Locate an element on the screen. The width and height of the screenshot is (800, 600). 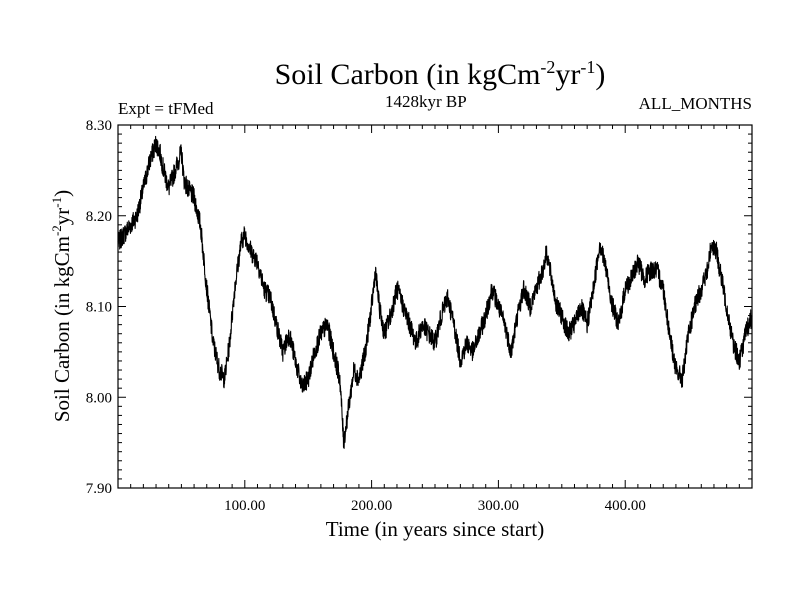
chart-title-main: Soil Carbon (in kgCm is located at coordinates (407, 74).